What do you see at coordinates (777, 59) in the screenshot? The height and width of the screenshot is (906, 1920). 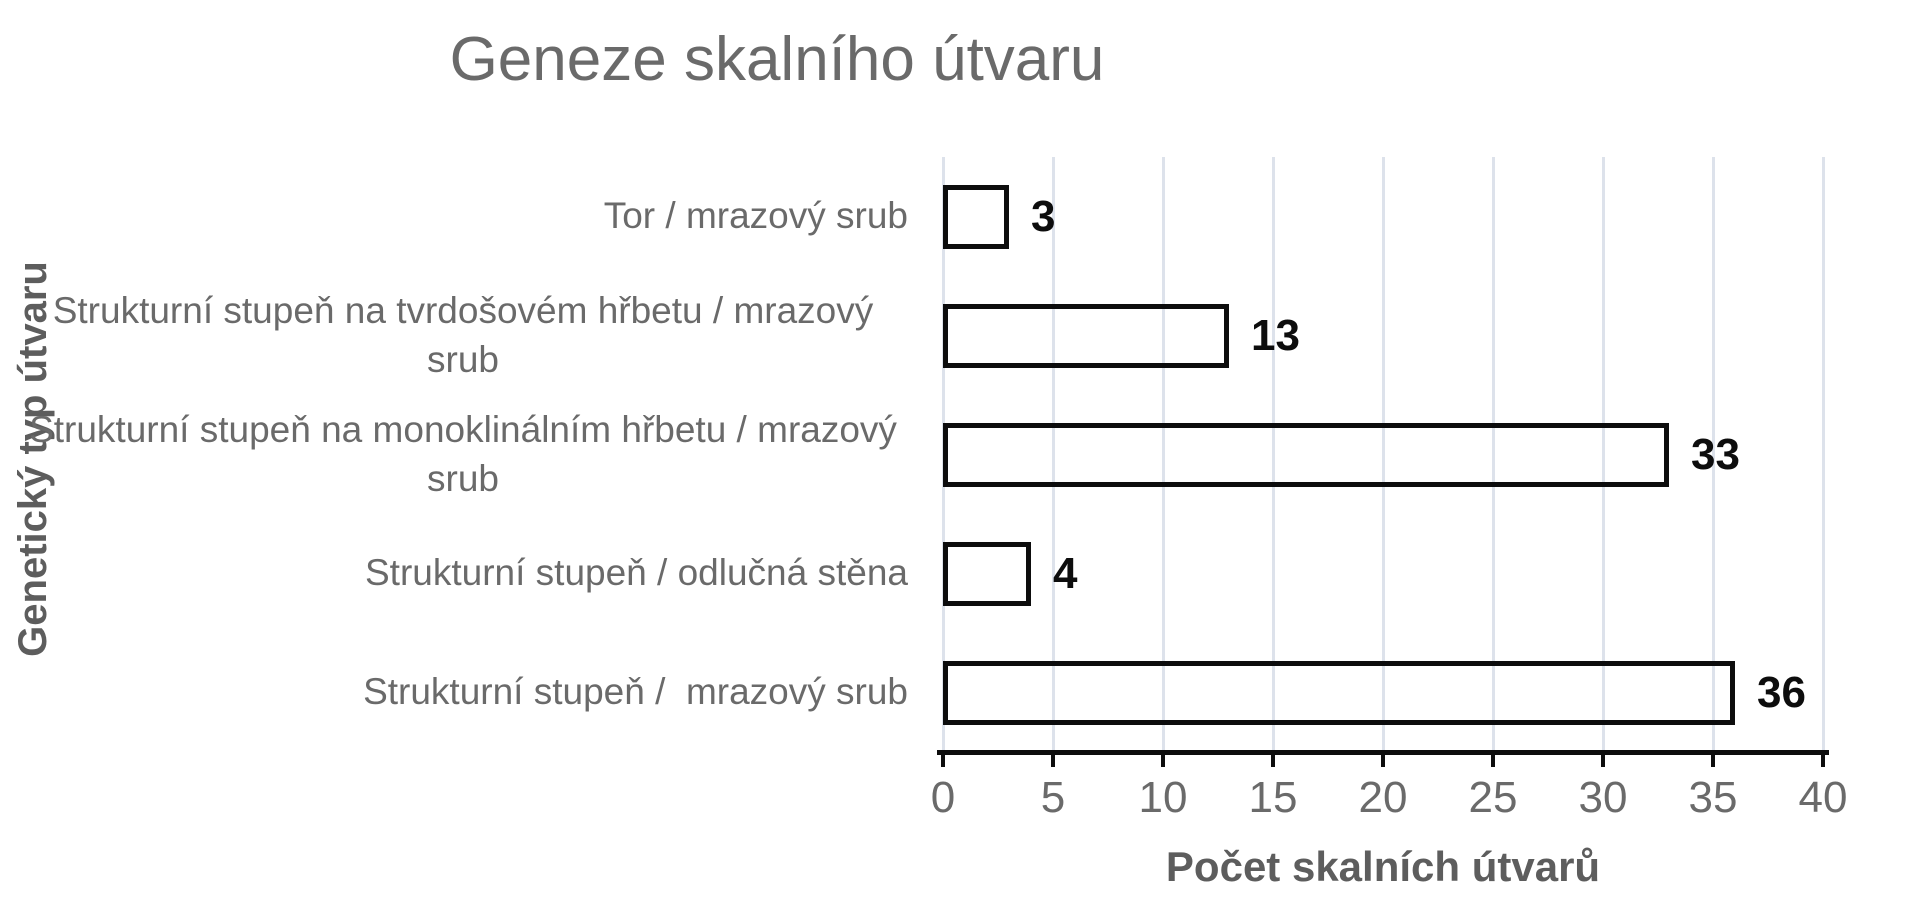 I see `chart-title: Geneze skalního útvaru` at bounding box center [777, 59].